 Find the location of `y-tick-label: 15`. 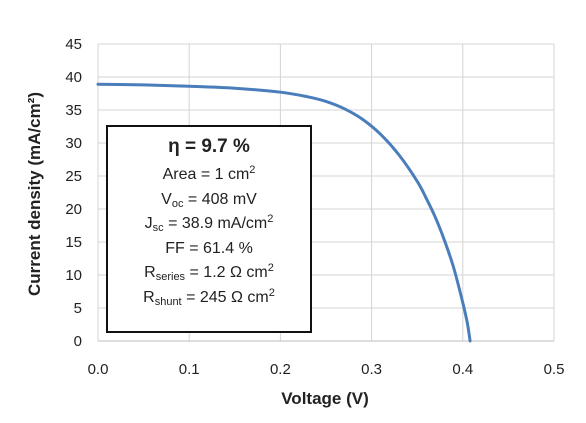

y-tick-label: 15 is located at coordinates (73, 242).